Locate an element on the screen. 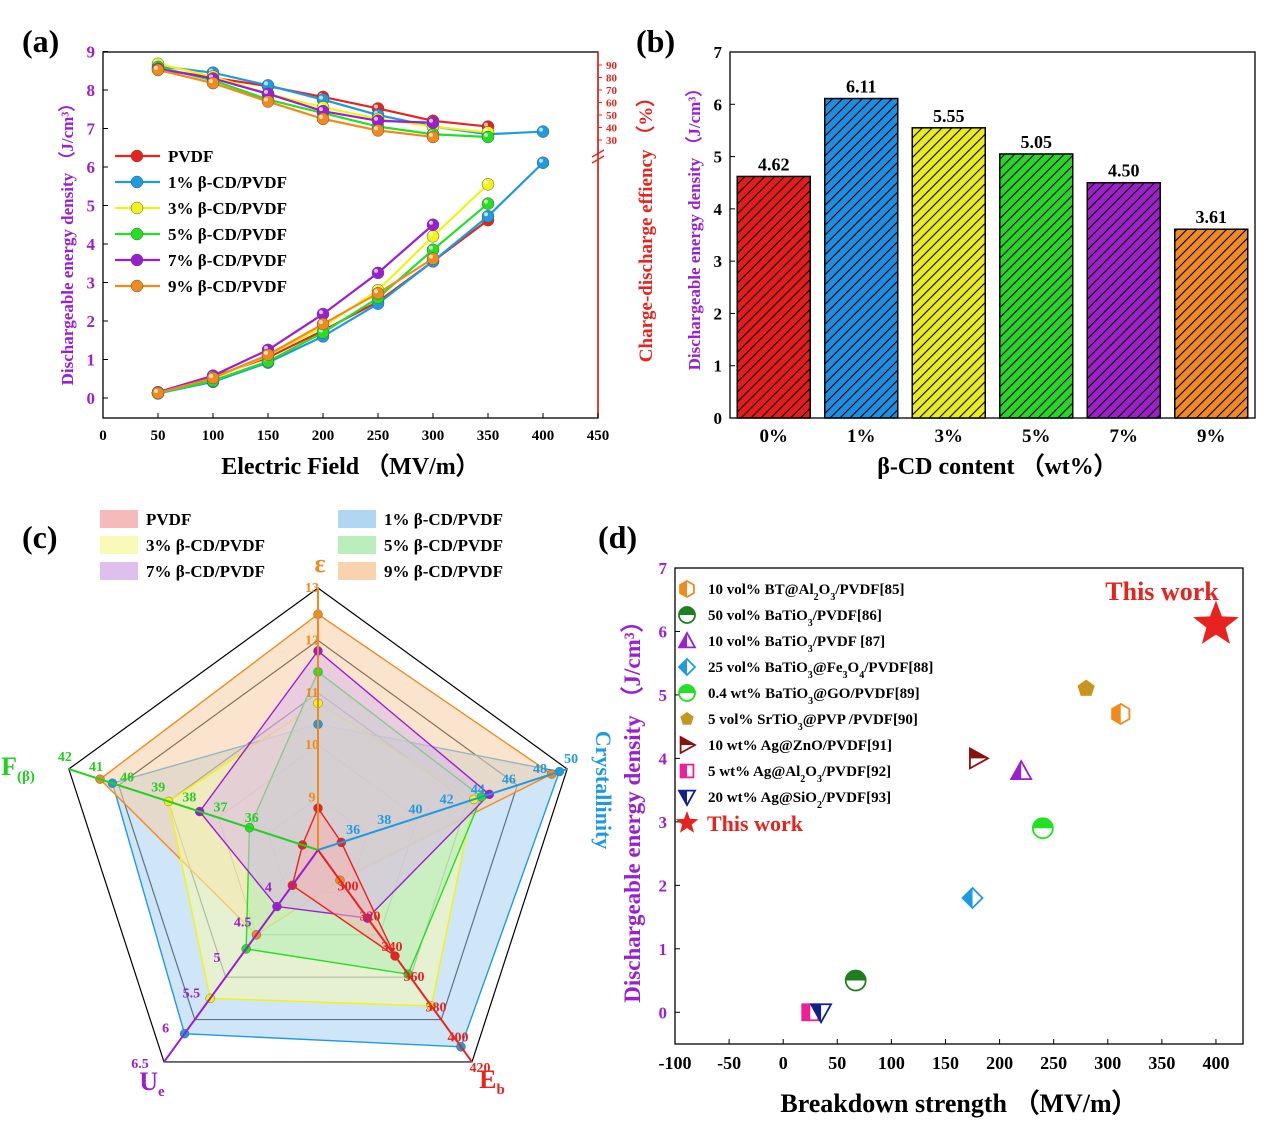  bar-value-label: 4.62 is located at coordinates (774, 164).